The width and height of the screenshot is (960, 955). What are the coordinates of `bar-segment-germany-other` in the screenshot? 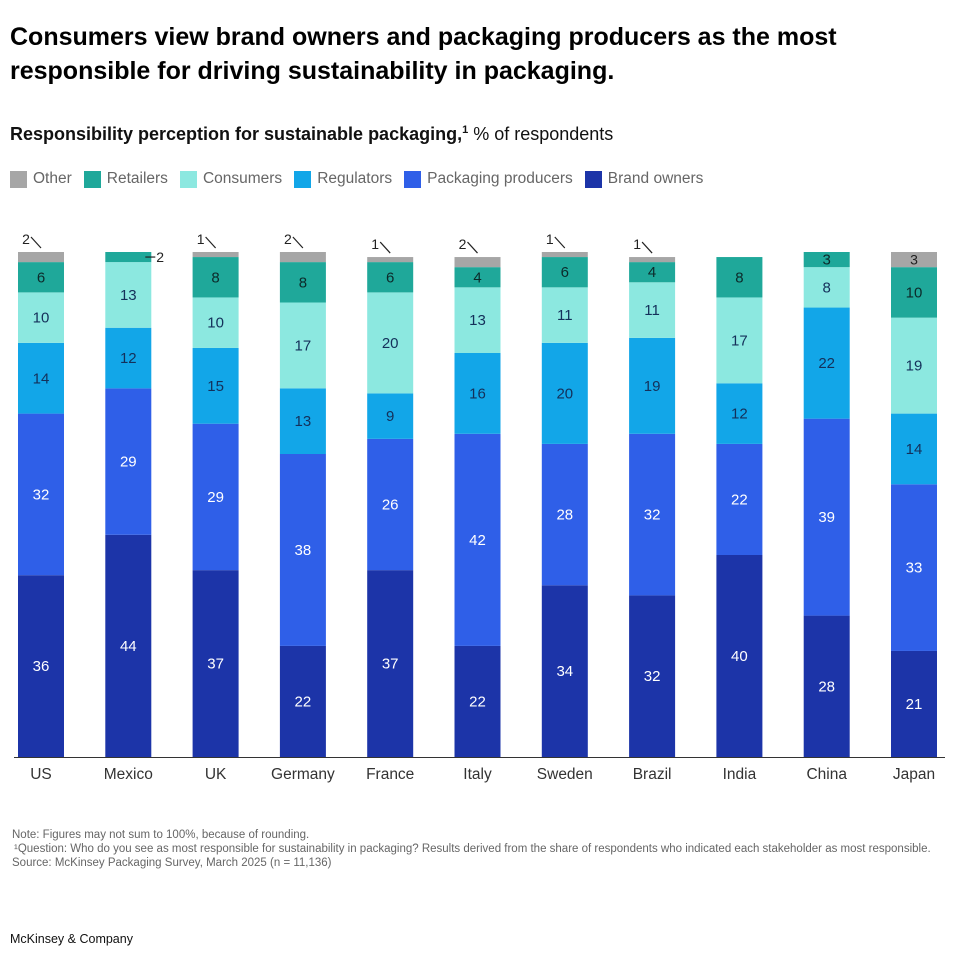 It's located at (302, 257).